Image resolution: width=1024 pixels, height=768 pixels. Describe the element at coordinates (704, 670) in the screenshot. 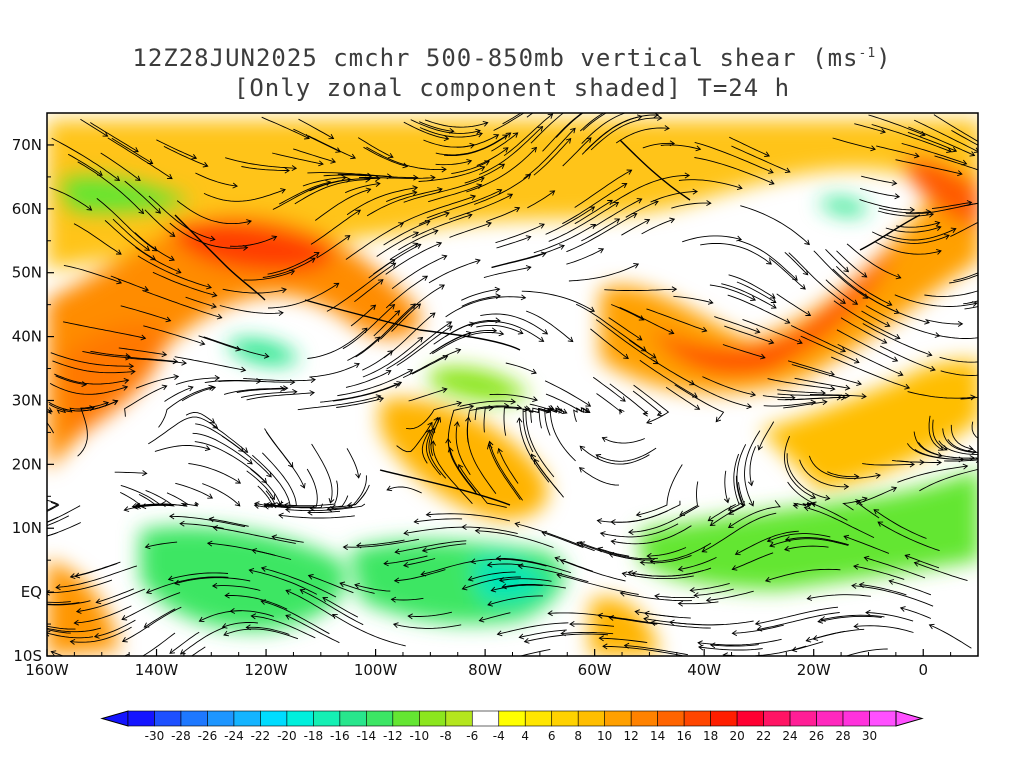

I see `lon-label: 40W` at that location.